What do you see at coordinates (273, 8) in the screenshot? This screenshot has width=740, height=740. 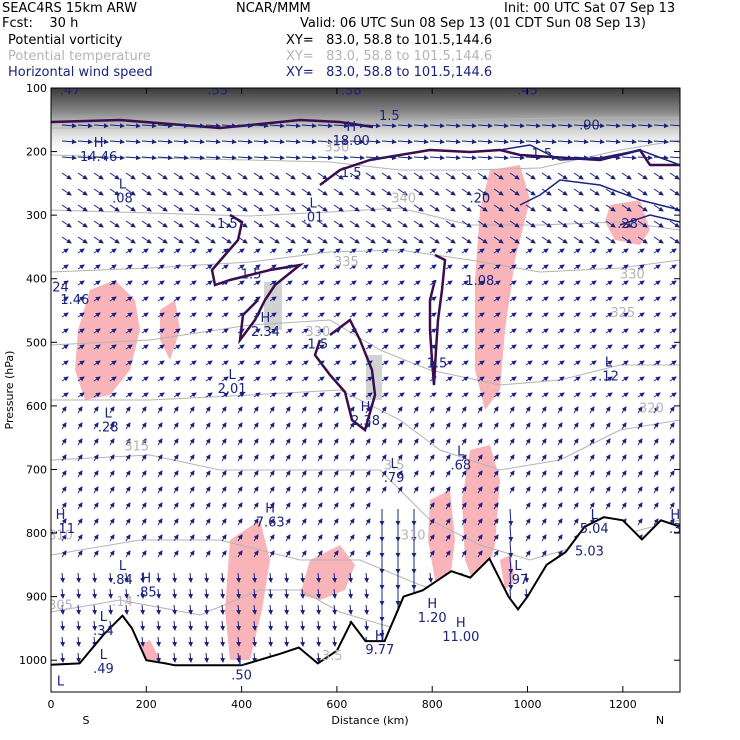 I see `center-name: NCAR/MMM` at bounding box center [273, 8].